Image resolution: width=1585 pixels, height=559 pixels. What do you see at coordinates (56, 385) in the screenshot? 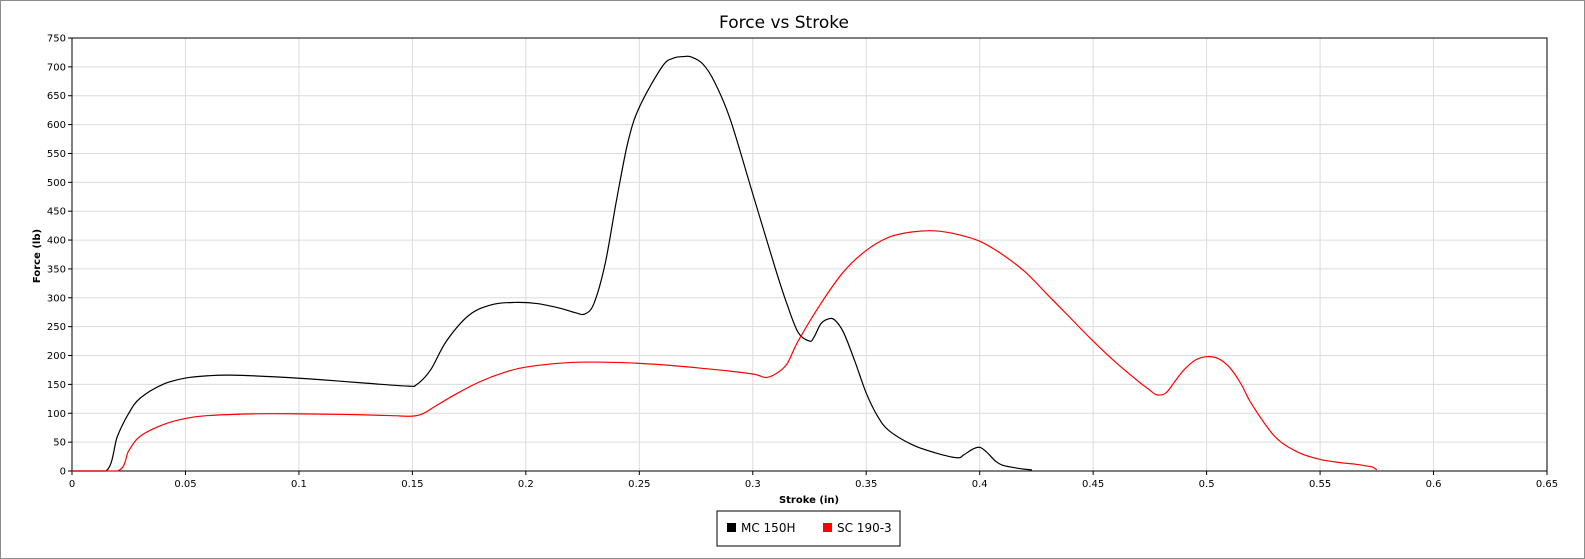
I see `y-tick-label: 150` at bounding box center [56, 385].